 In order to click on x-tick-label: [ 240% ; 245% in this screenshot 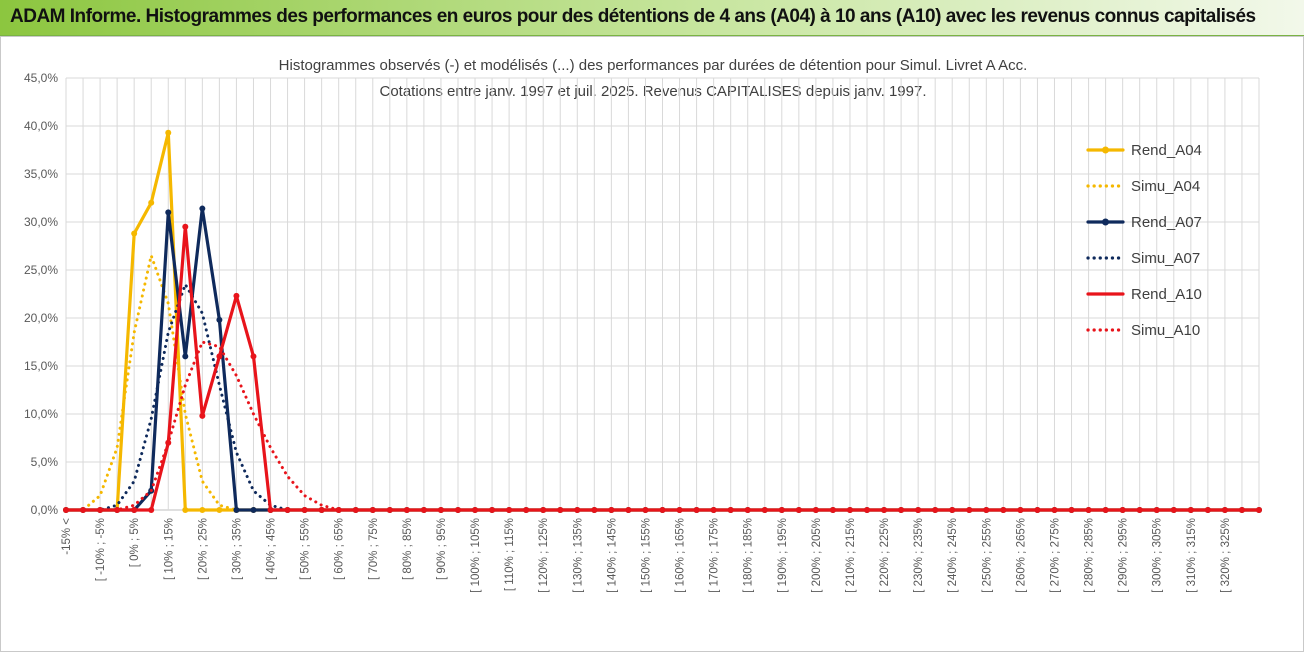, I will do `click(953, 555)`.